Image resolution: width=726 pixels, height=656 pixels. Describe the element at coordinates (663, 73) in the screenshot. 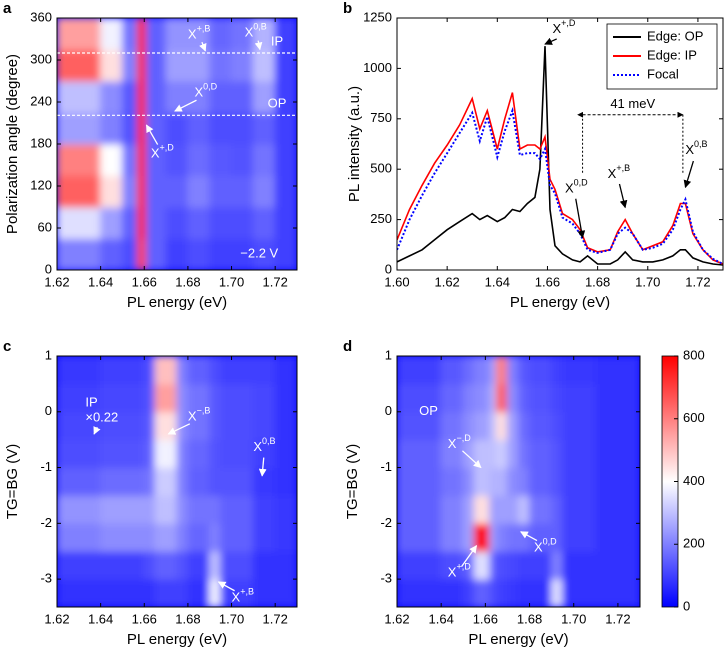

I see `legend-label: Focal` at that location.